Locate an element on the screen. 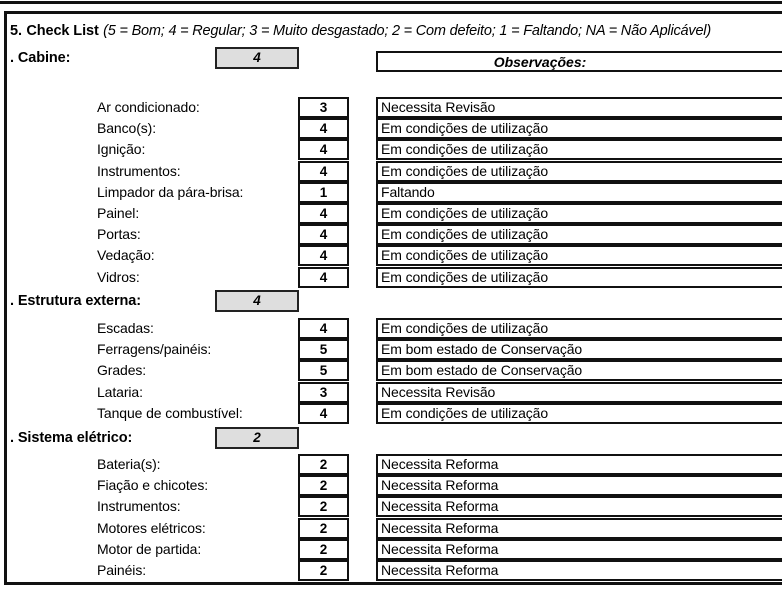 This screenshot has width=782, height=592. item-label: Lataria: is located at coordinates (120, 391).